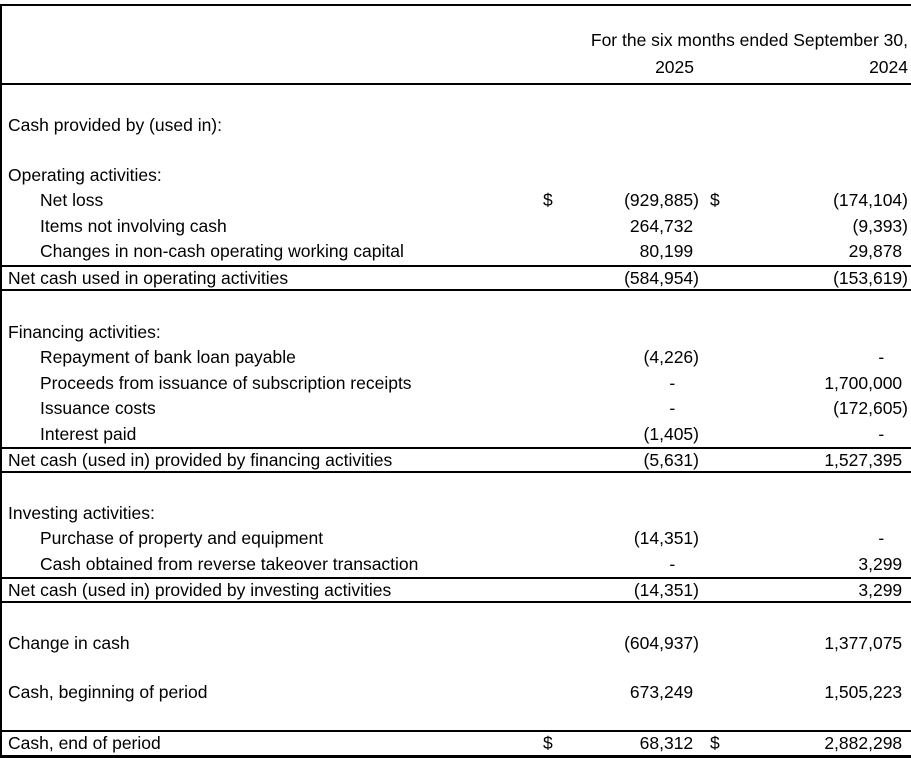  What do you see at coordinates (870, 277) in the screenshot?
I see `amount-2024: (153,619)` at bounding box center [870, 277].